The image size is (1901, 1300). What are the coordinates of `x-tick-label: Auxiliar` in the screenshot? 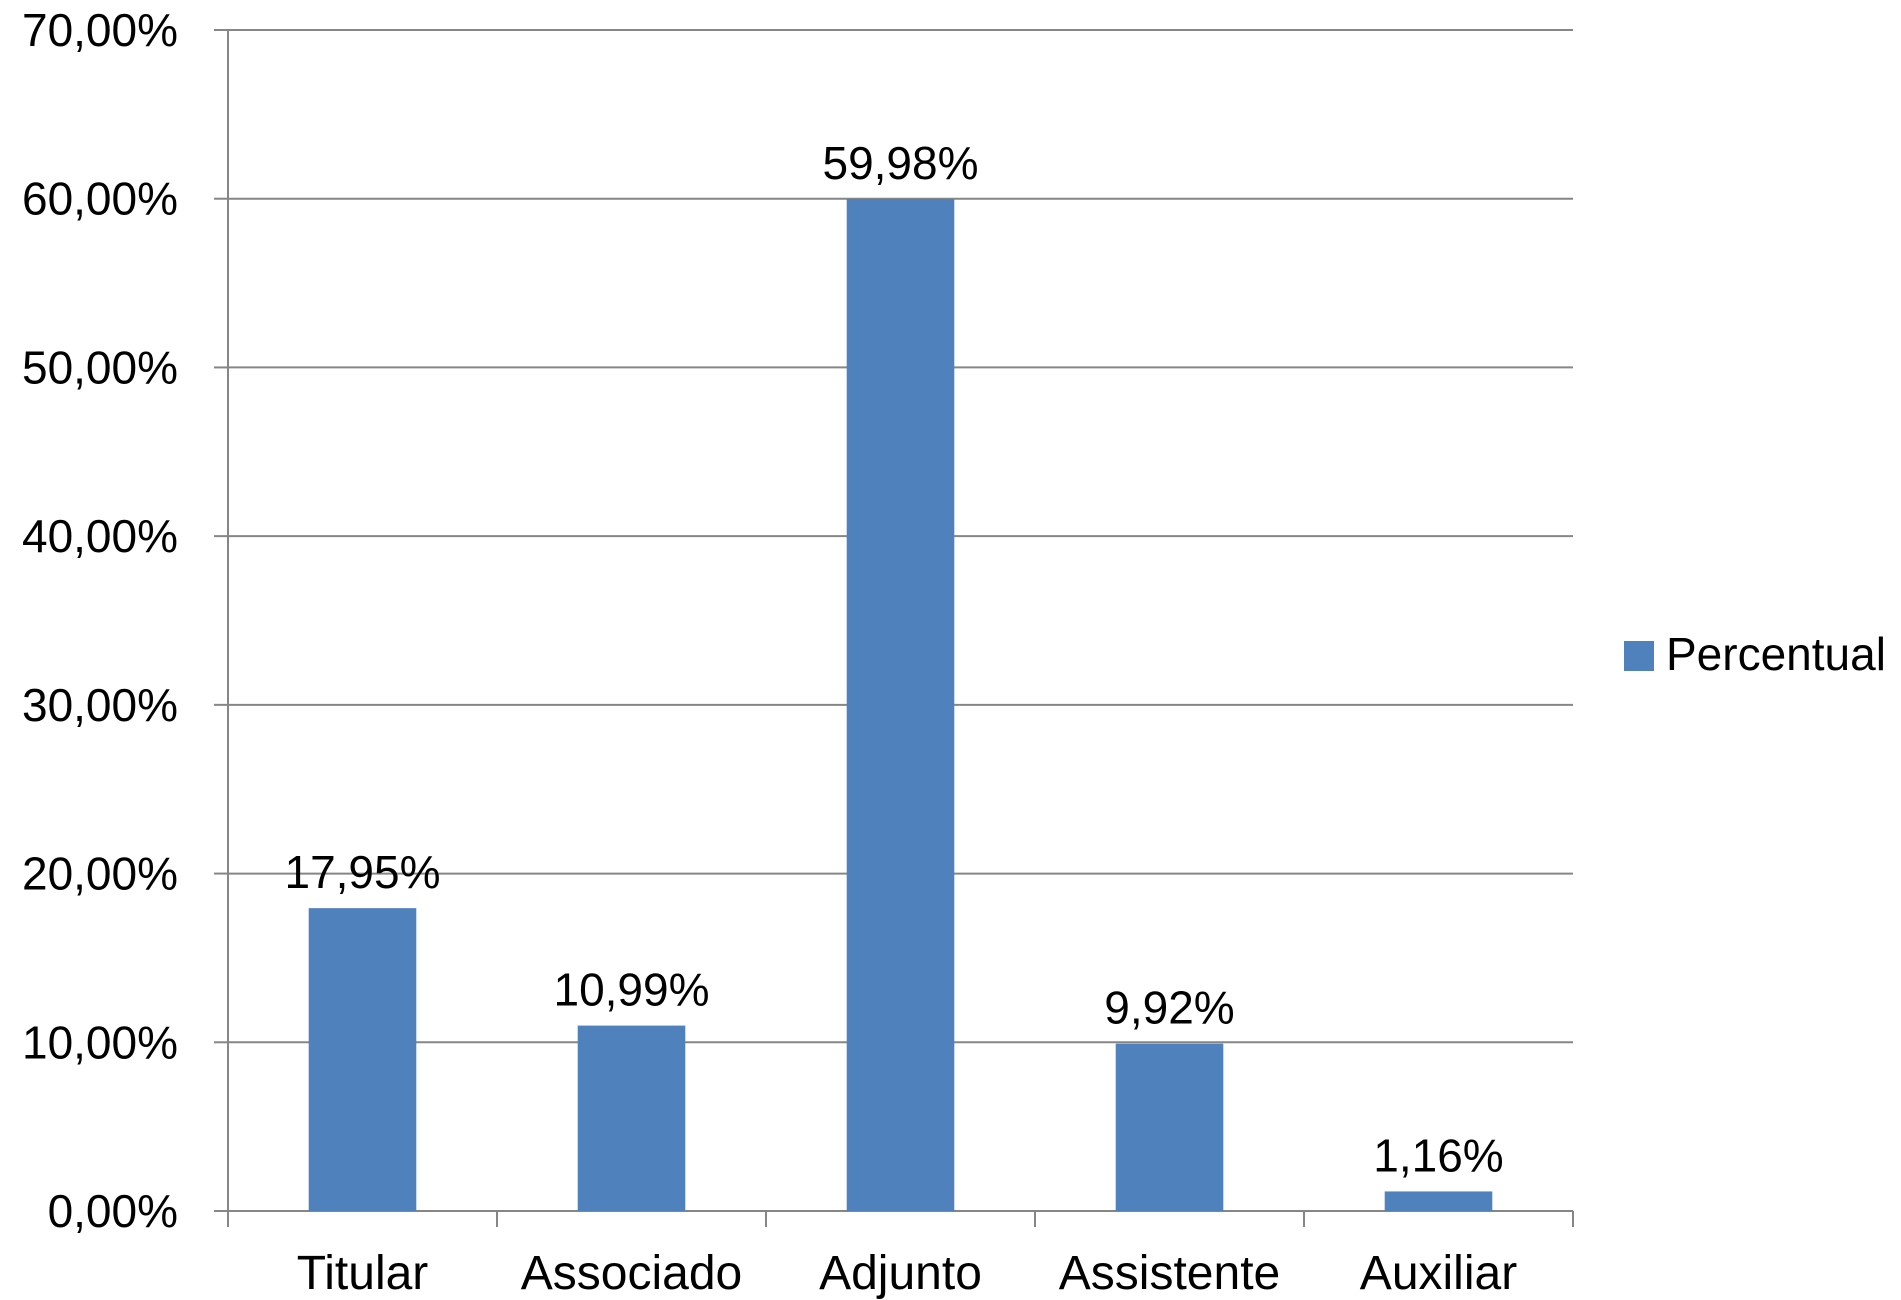 It's located at (1438, 1273).